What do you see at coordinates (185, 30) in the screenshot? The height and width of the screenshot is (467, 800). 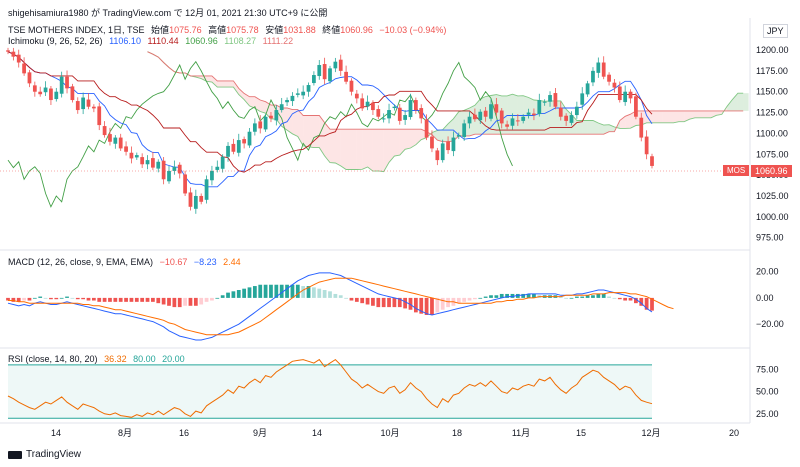 I see `open-value: 1075.76` at bounding box center [185, 30].